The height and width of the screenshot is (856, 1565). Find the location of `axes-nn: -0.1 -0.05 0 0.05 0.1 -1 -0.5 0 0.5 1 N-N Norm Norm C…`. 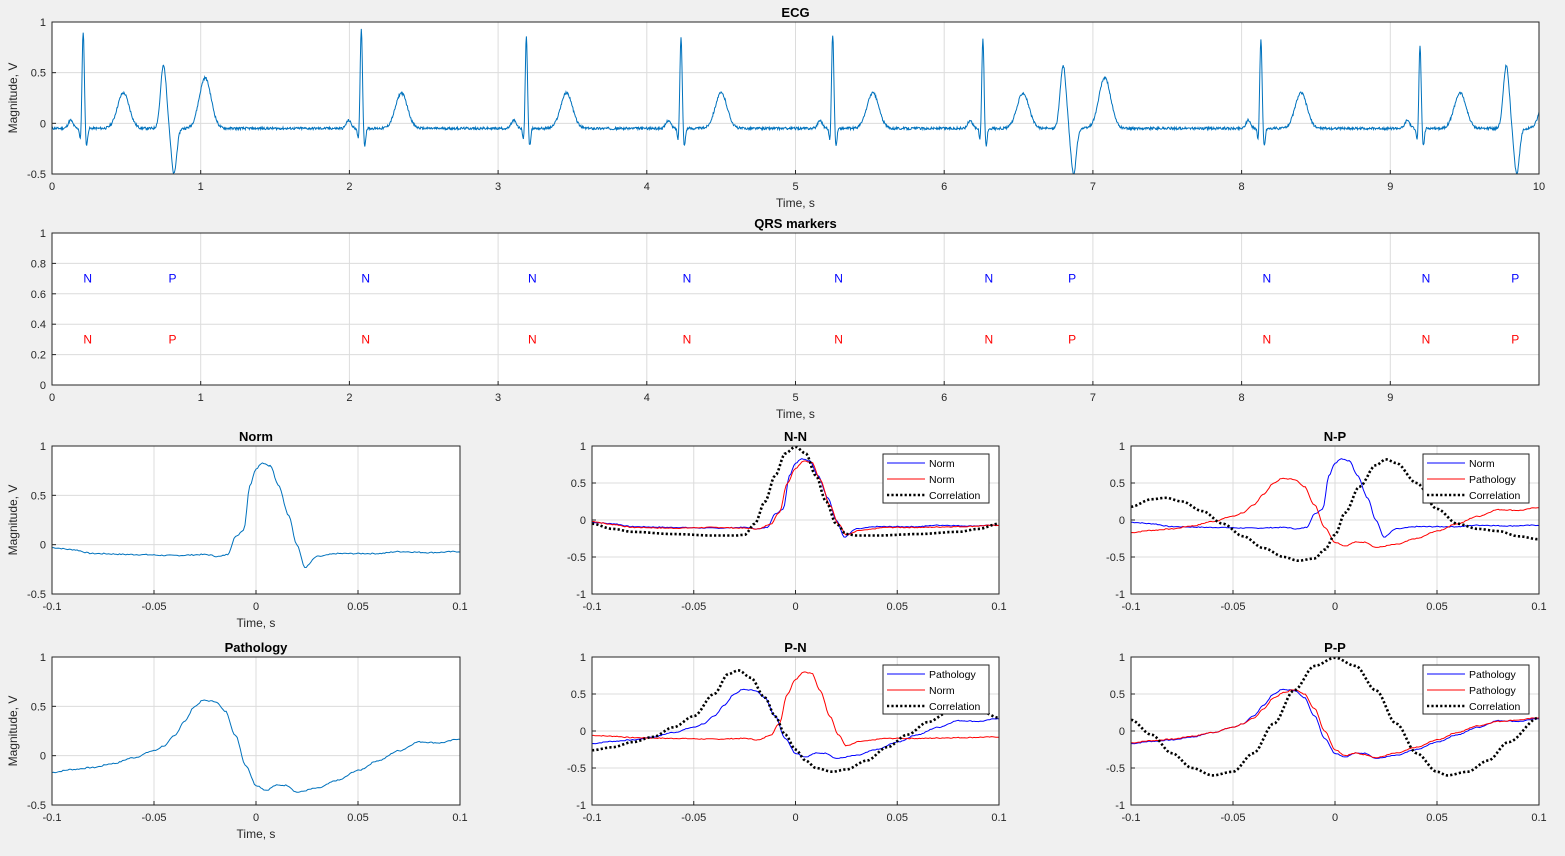

axes-nn: -0.1 -0.05 0 0.05 0.1 -1 -0.5 0 0.5 1 N-N Norm Norm C… is located at coordinates (787, 521).